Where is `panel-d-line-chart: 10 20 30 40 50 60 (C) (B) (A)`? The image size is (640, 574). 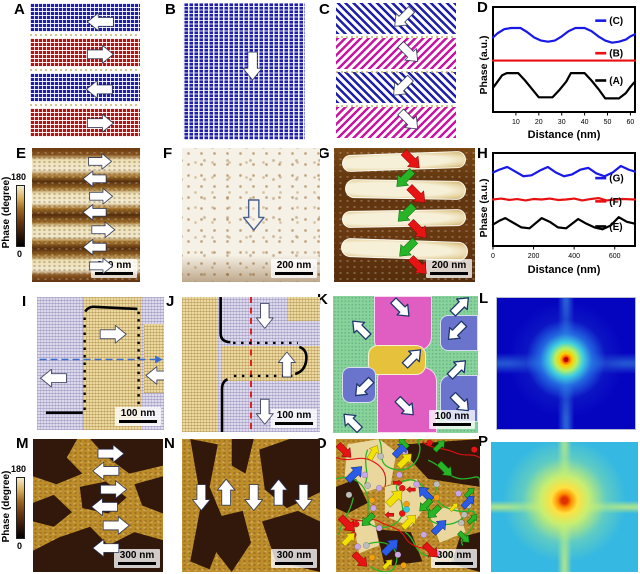
panel-d-line-chart: 10 20 30 40 50 60 (C) (B) (A) is located at coordinates (564, 66).